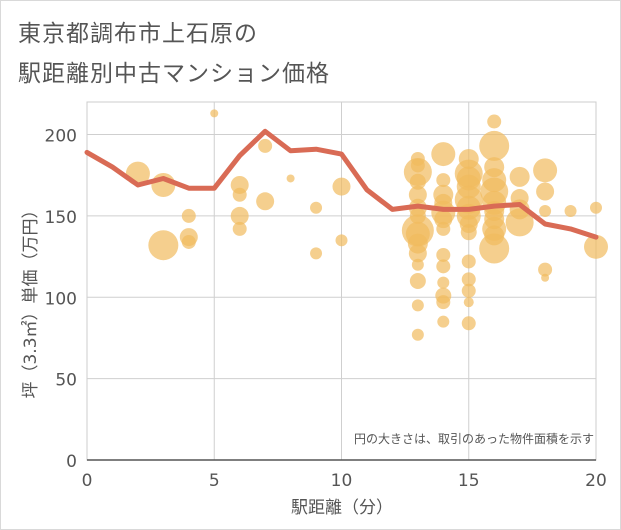 This screenshot has height=530, width=621. I want to click on x-axis-label: 駅距離（分）, so click(342, 508).